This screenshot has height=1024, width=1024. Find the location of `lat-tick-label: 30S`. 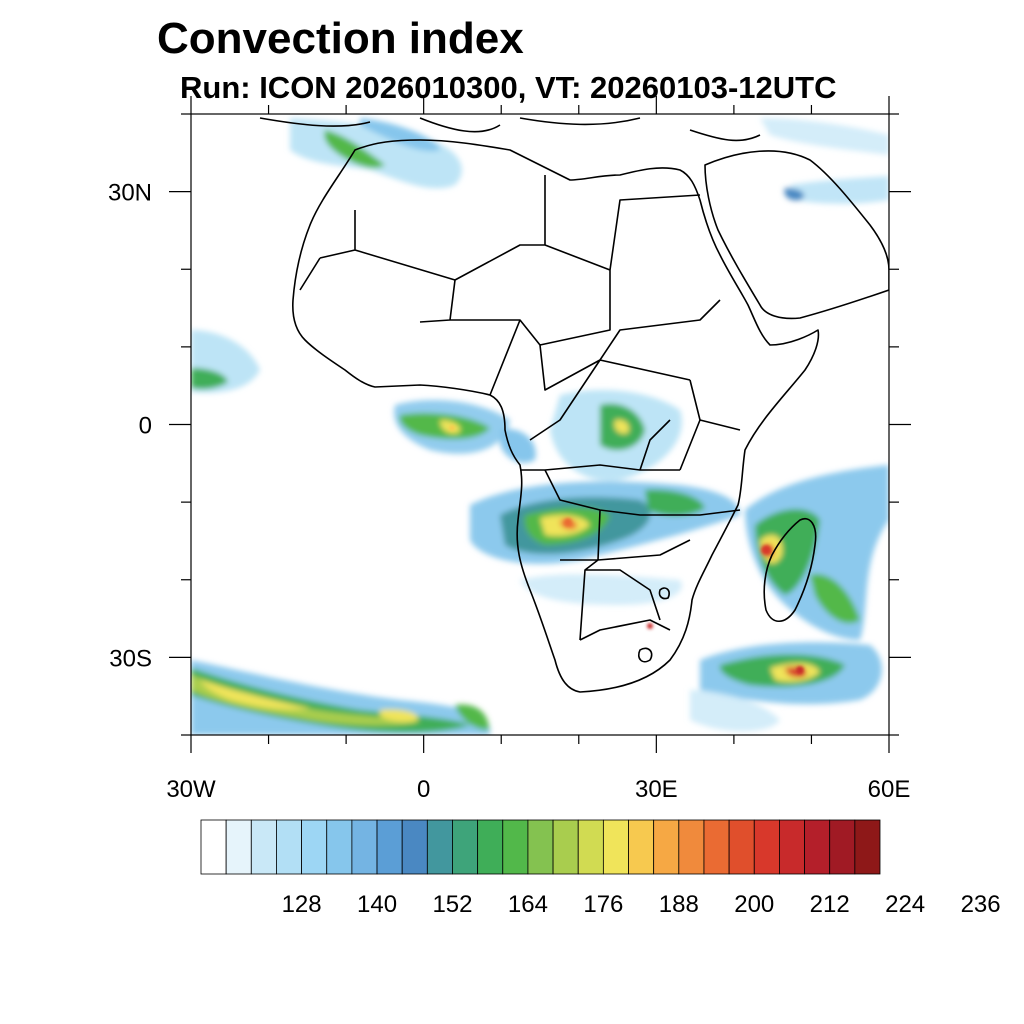

lat-tick-label: 30S is located at coordinates (130, 658).